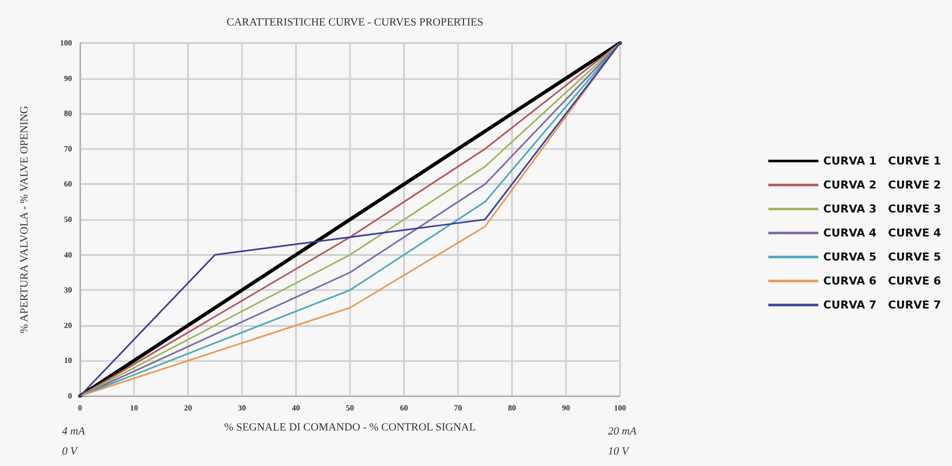 This screenshot has height=466, width=952. I want to click on y-tick-label: 0, so click(70, 396).